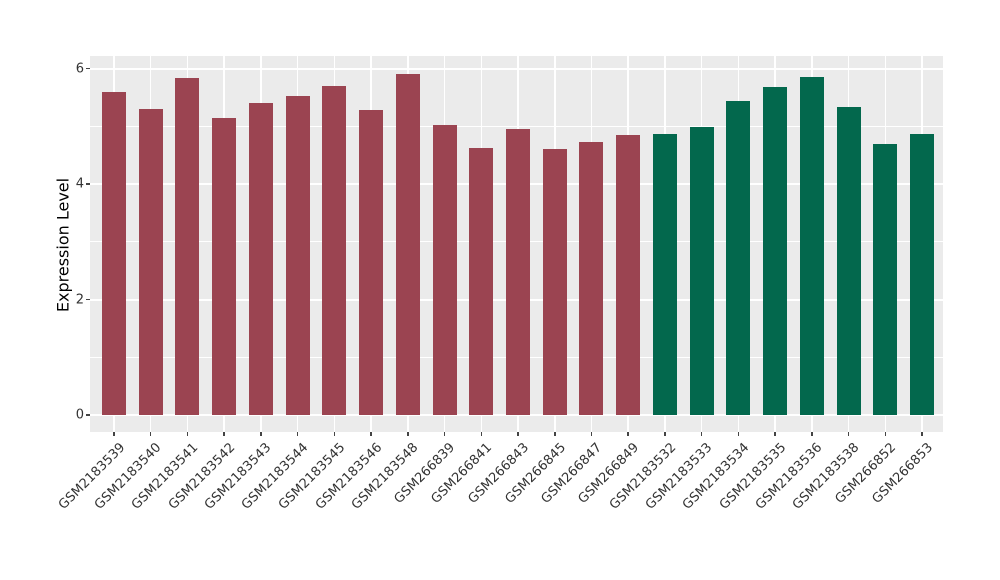 The height and width of the screenshot is (580, 1000). What do you see at coordinates (516, 126) in the screenshot?
I see `minor-gridline` at bounding box center [516, 126].